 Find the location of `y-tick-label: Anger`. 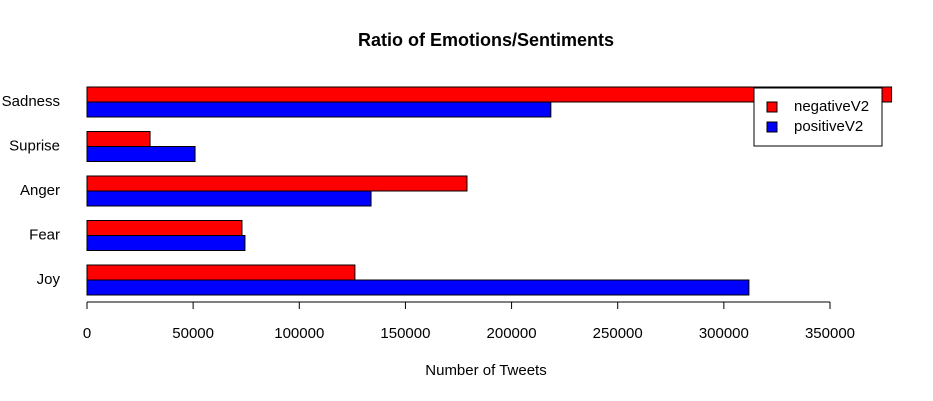

y-tick-label: Anger is located at coordinates (40, 190).